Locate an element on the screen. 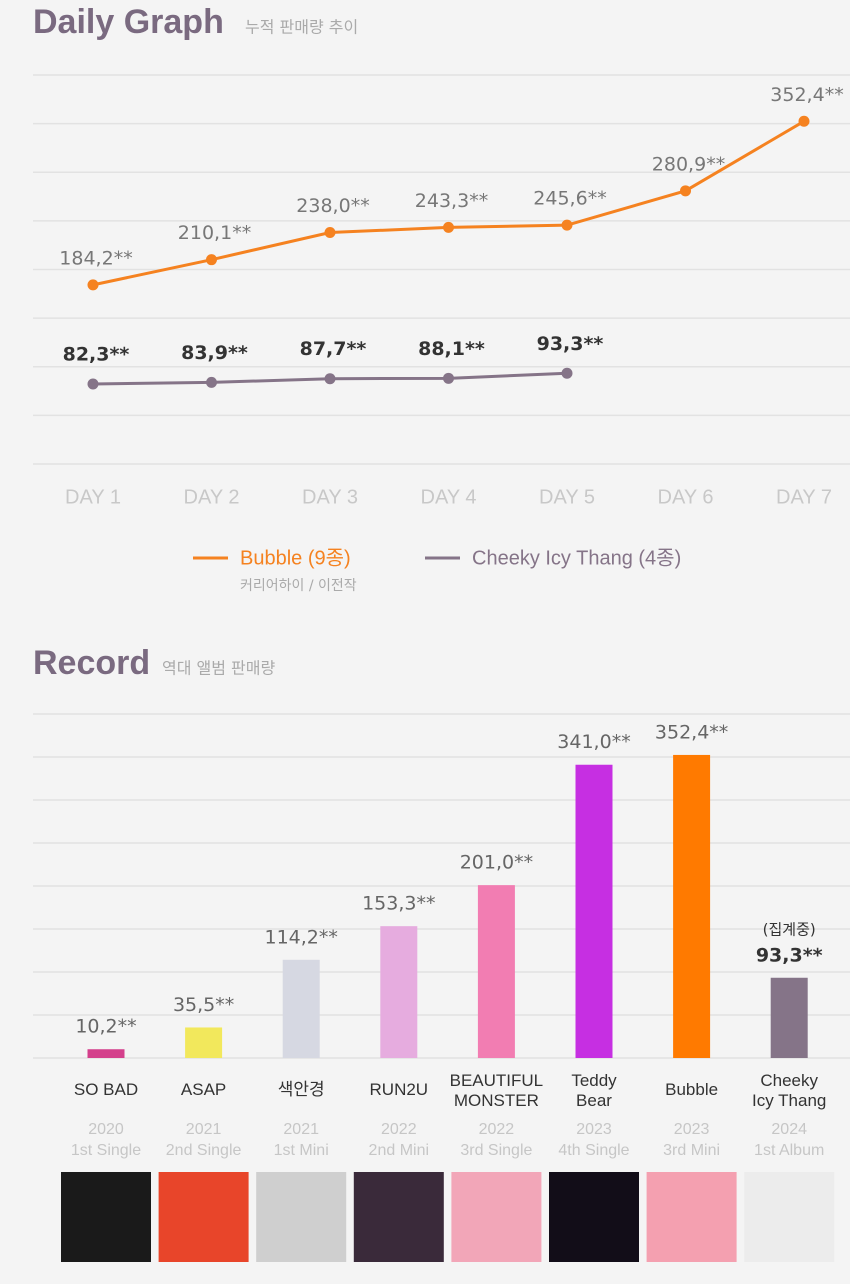 This screenshot has height=1284, width=850. release-kind: 1st Mini is located at coordinates (301, 1150).